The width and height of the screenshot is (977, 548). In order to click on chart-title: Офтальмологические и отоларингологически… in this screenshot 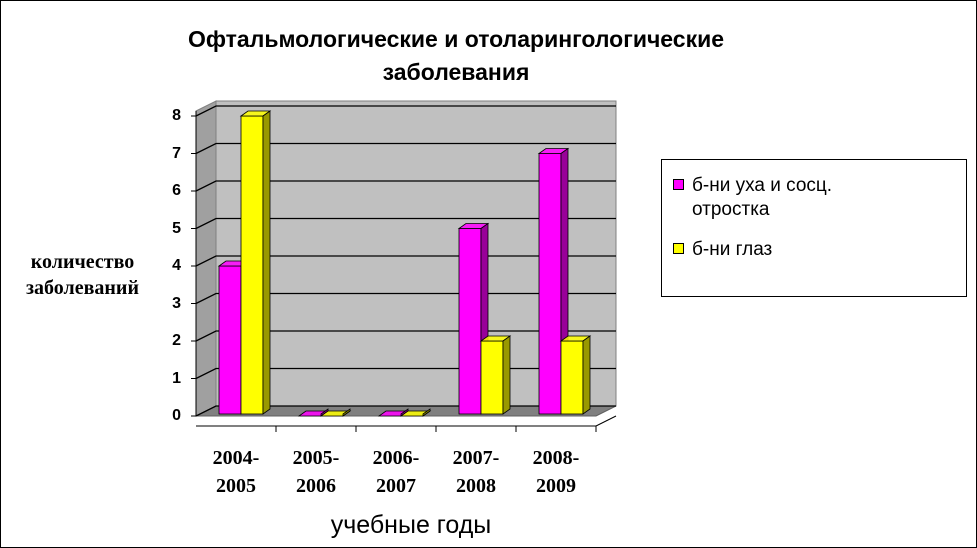, I will do `click(456, 55)`.